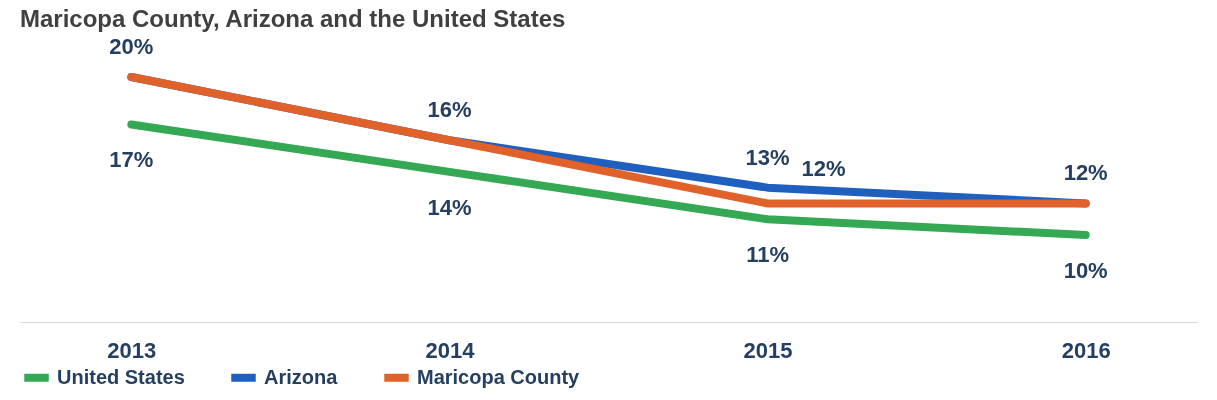  What do you see at coordinates (132, 350) in the screenshot?
I see `x-tick-label: 2013` at bounding box center [132, 350].